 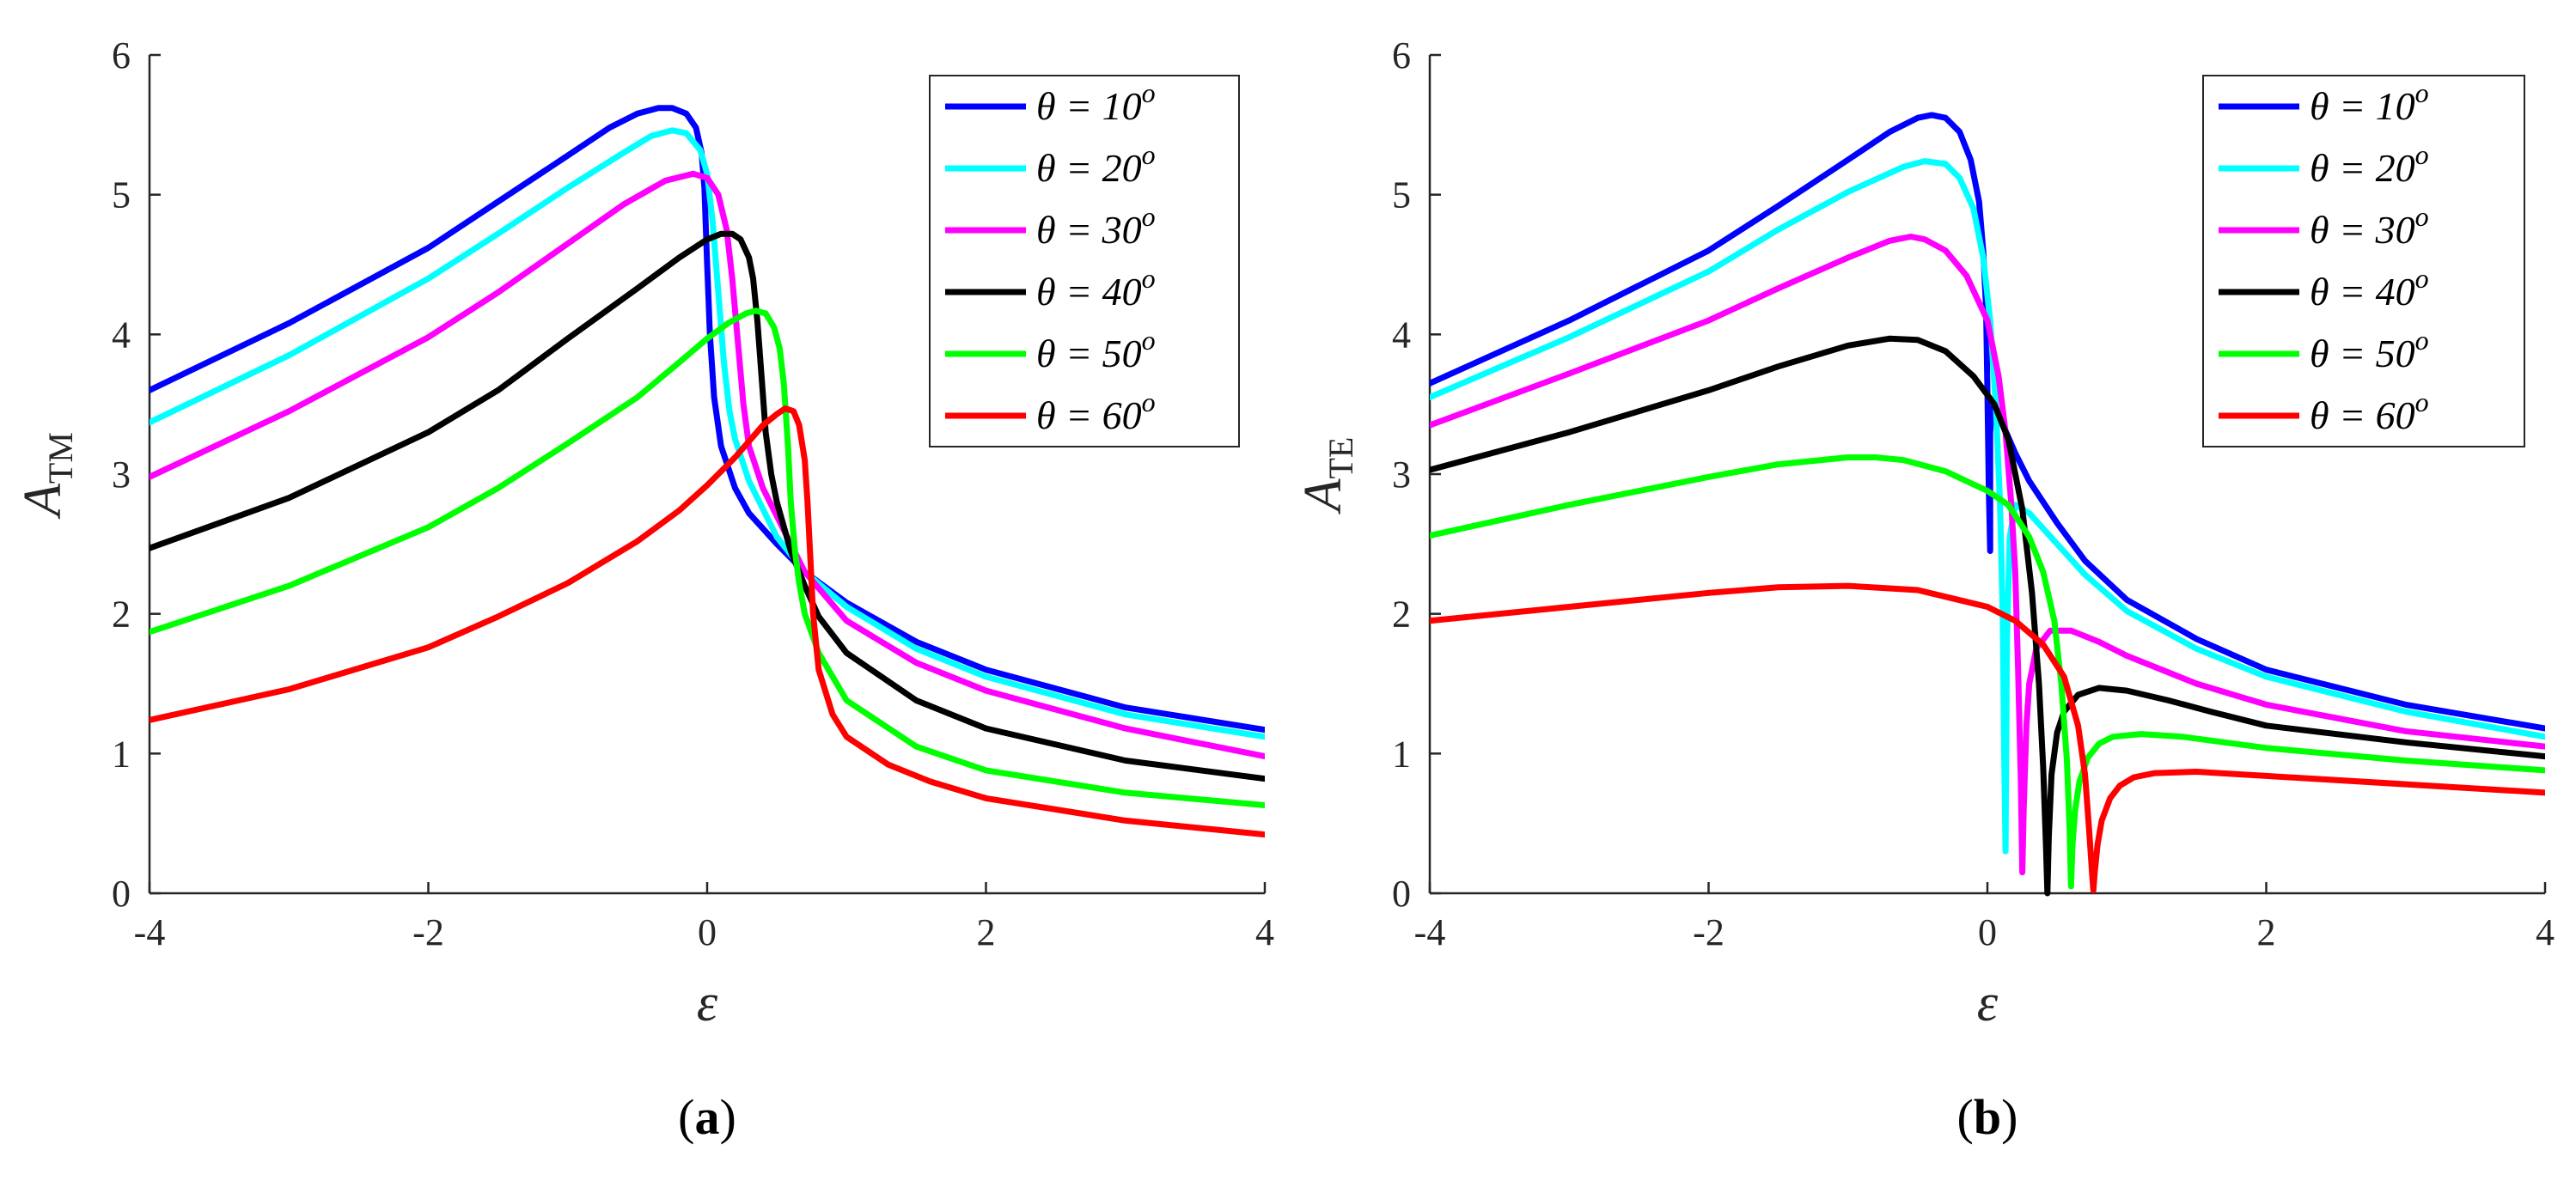 I want to click on panel-label-letter: a, so click(x=708, y=1117).